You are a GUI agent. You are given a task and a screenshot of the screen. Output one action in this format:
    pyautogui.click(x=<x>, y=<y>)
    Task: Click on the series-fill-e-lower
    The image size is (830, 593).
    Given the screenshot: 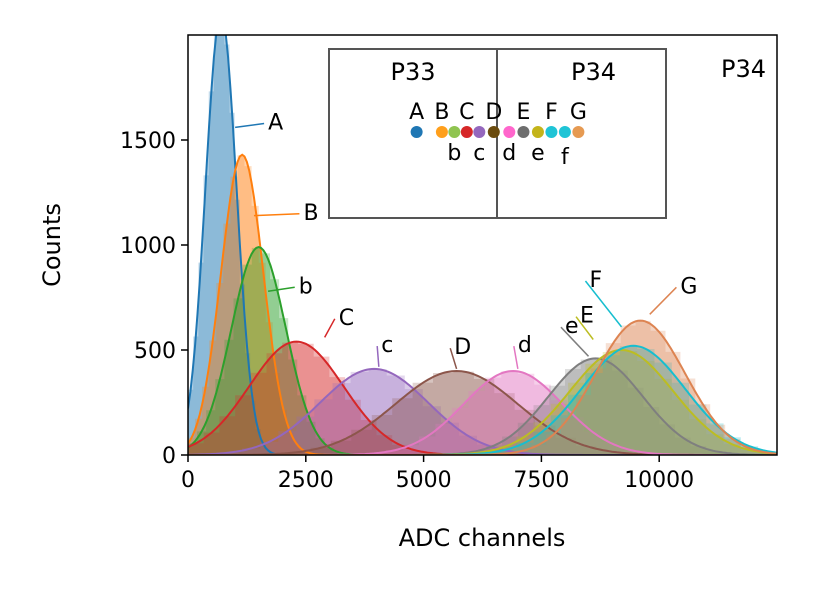 What is the action you would take?
    pyautogui.click(x=482, y=406)
    